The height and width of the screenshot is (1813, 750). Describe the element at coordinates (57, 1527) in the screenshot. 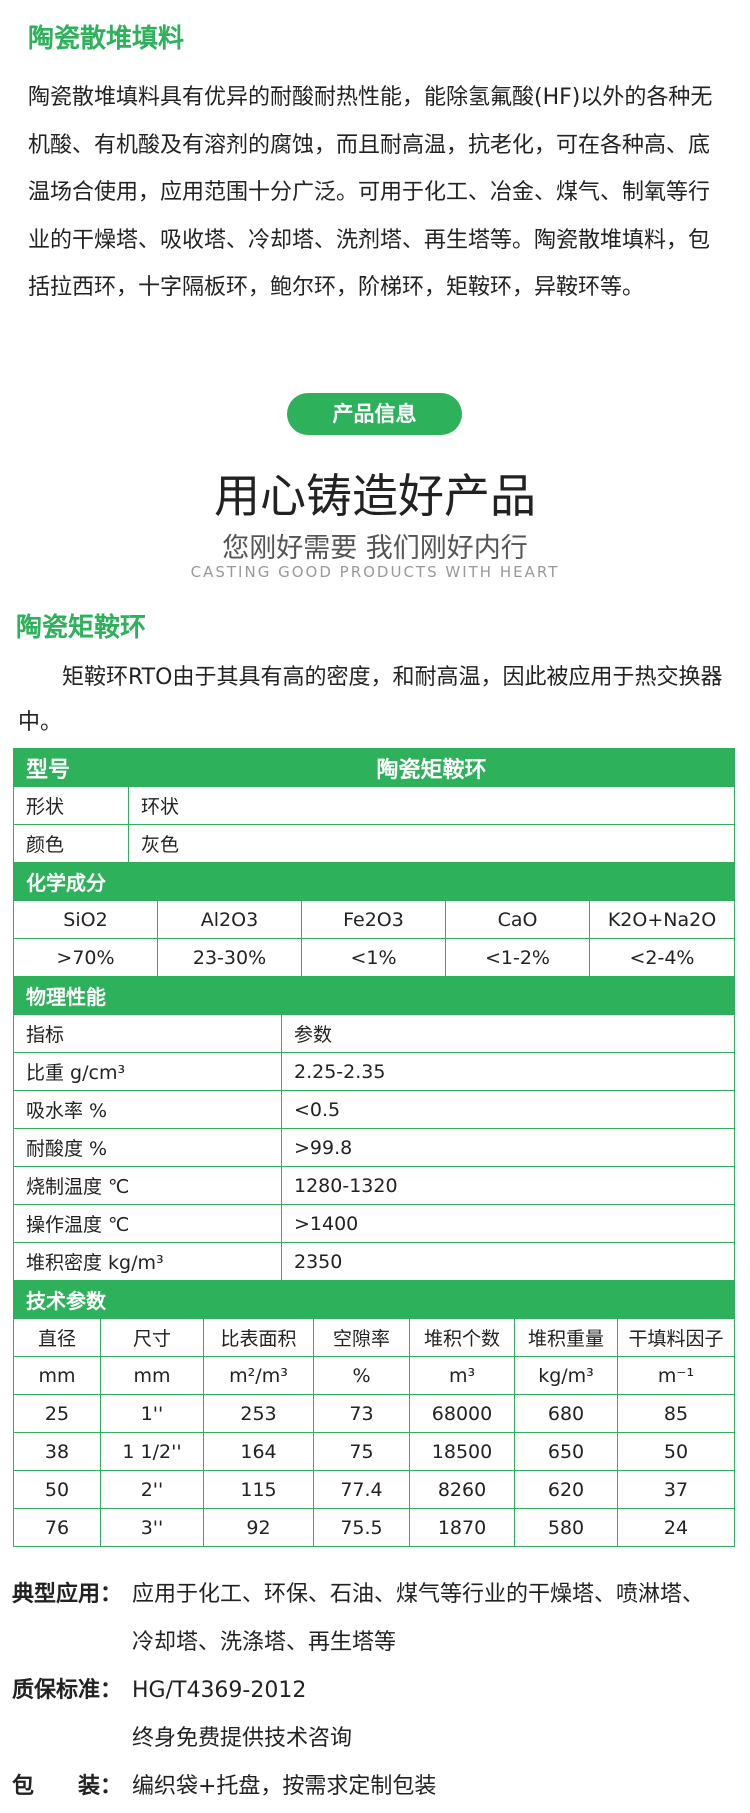

I see `cell: 76` at that location.